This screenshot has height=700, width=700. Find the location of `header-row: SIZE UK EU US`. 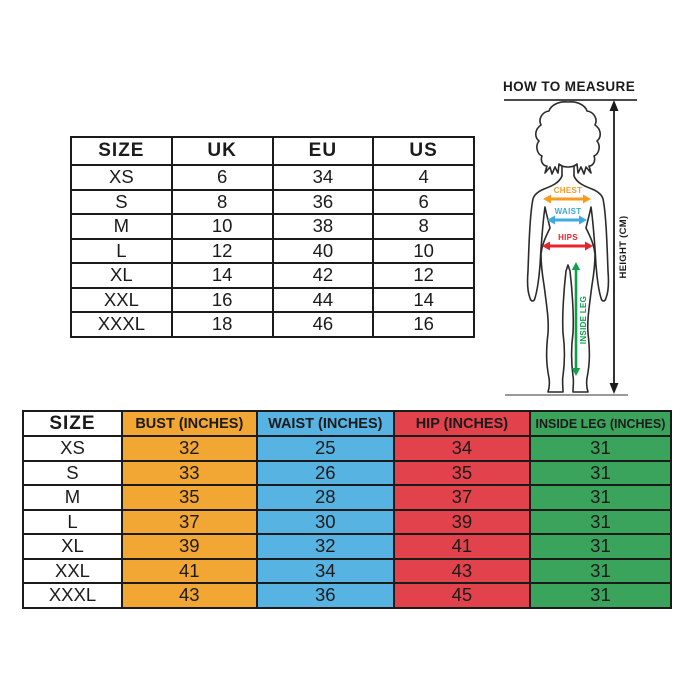

header-row: SIZE UK EU US is located at coordinates (272, 151).